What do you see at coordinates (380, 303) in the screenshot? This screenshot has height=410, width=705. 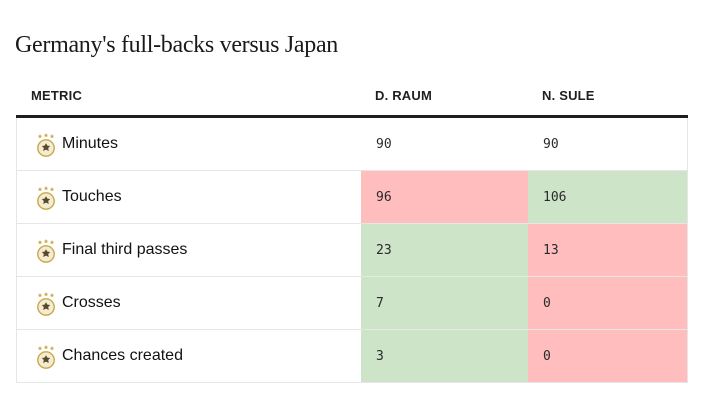 I see `raum-value: 7` at bounding box center [380, 303].